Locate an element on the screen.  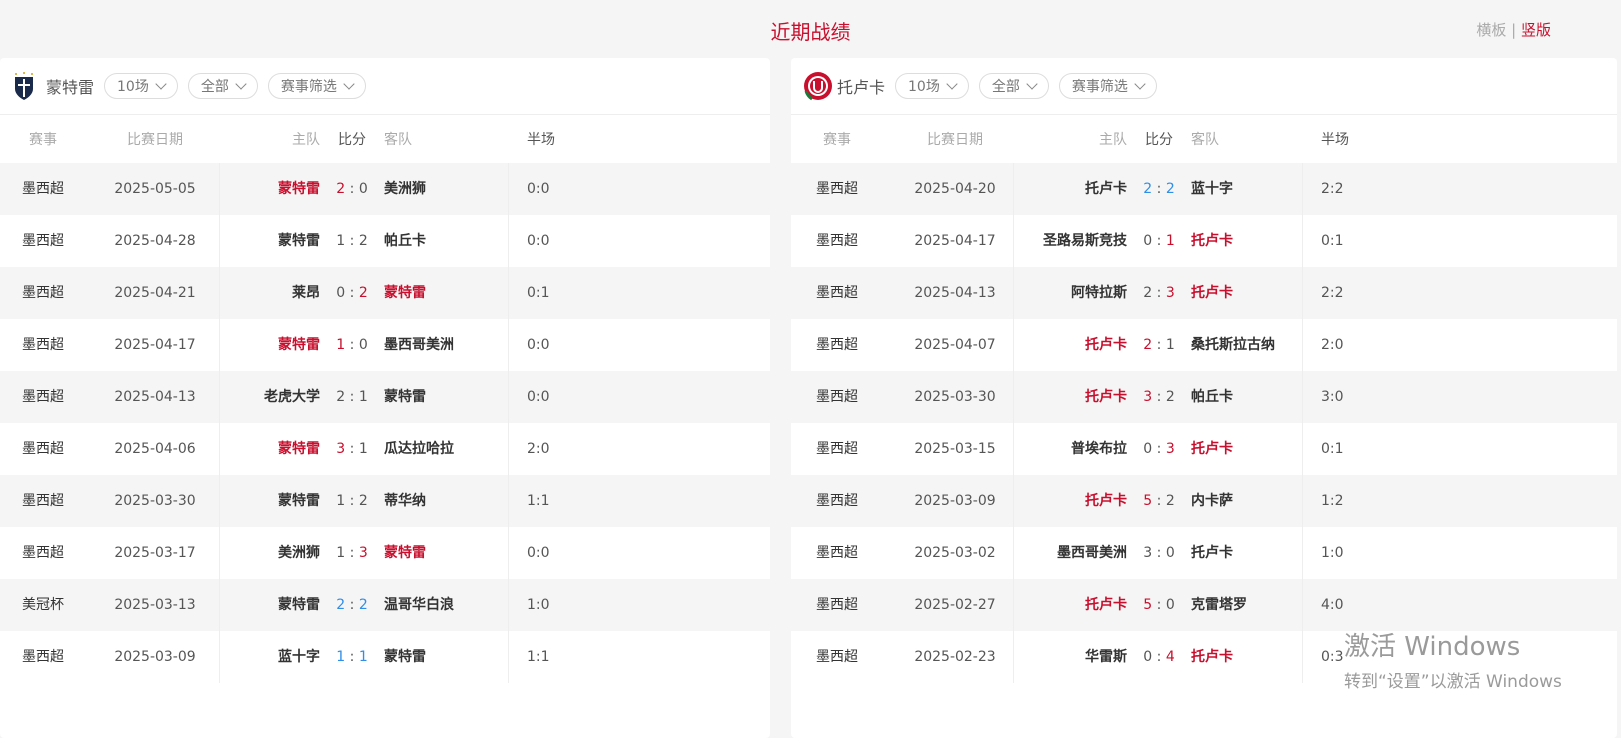
home-team: 老虎大学 is located at coordinates (292, 397).